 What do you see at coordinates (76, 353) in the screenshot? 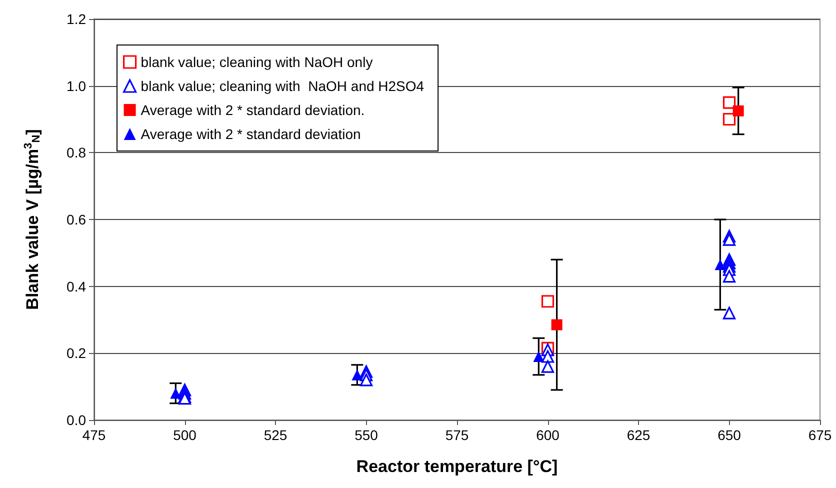
I see `y-tick-label: 0.2` at bounding box center [76, 353].